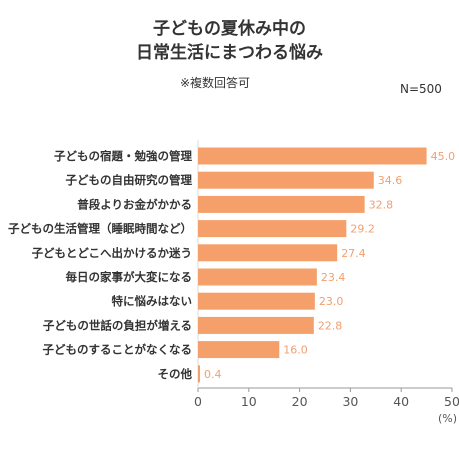  I want to click on data-label: 16.0, so click(295, 350).